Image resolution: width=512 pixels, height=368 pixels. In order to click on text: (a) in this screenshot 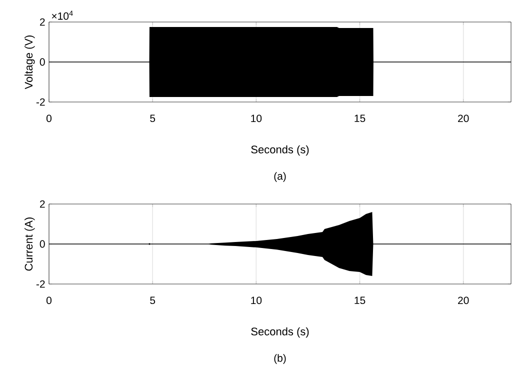, I will do `click(280, 177)`.